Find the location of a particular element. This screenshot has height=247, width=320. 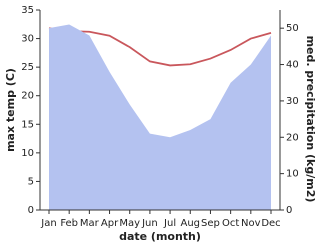

y2-tick-label: 40 is located at coordinates (292, 65).